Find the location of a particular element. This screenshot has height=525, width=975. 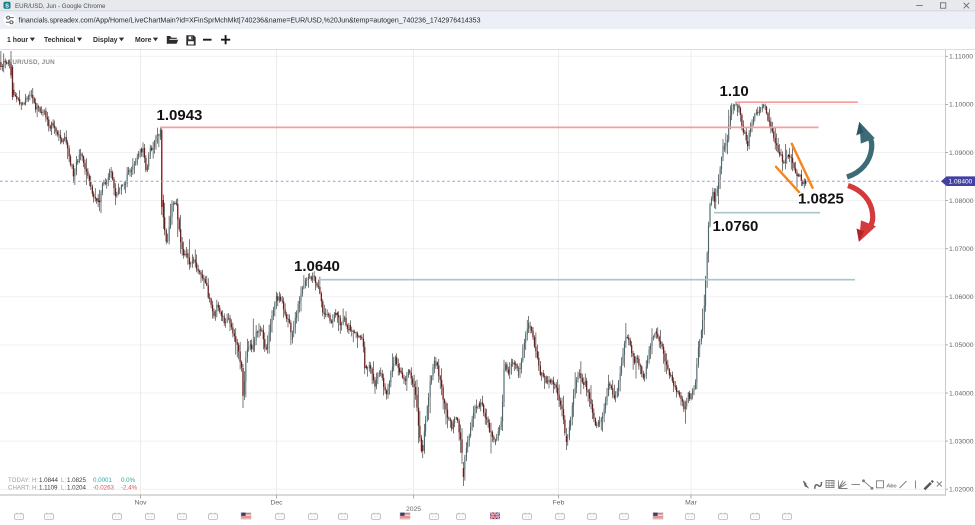

svg-text: 2025 is located at coordinates (413, 509).